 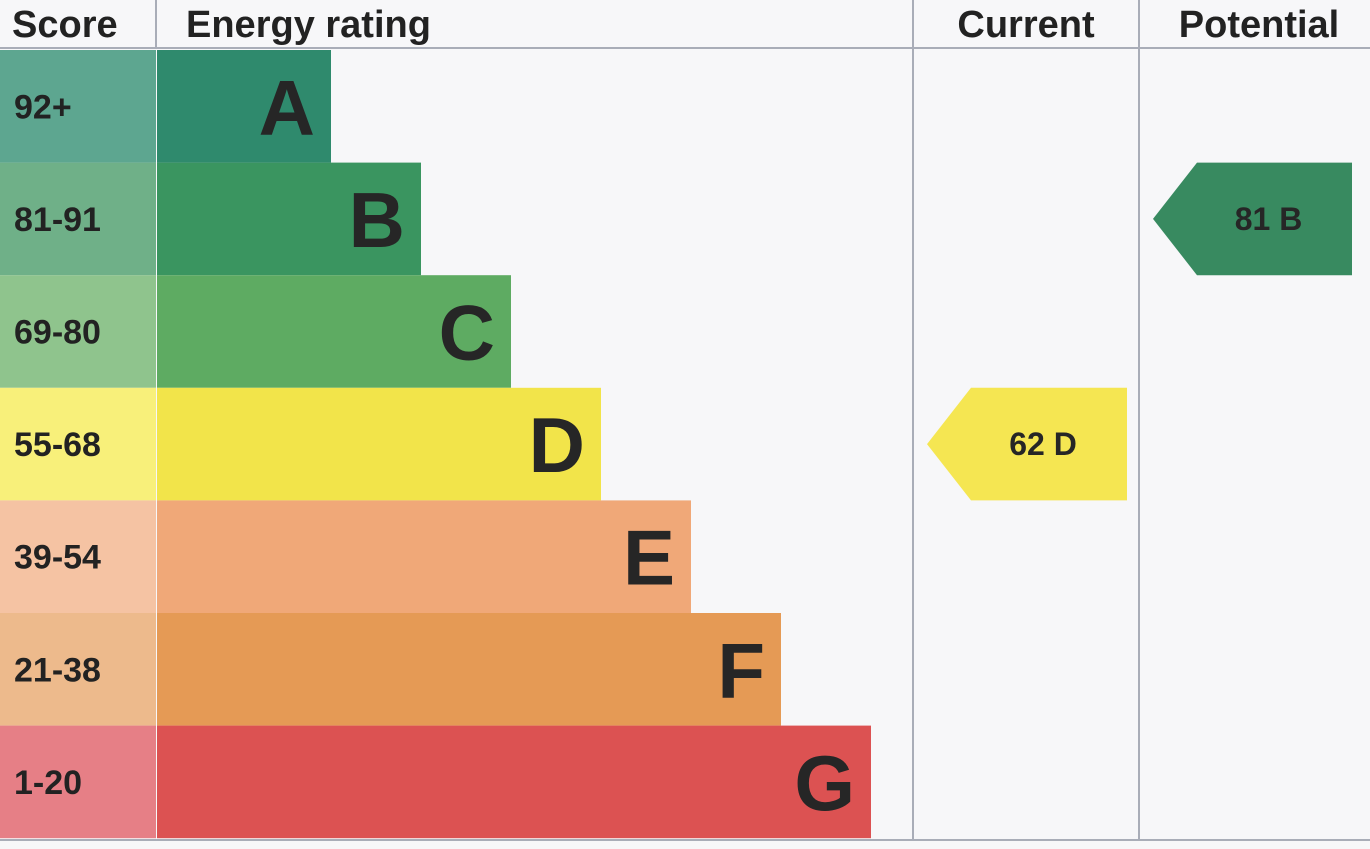 I want to click on rating-letter-g: G, so click(x=824, y=783).